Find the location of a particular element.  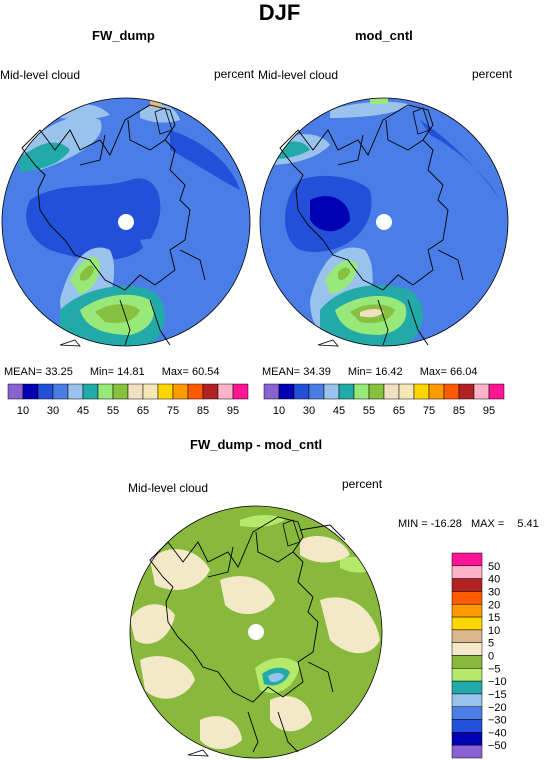

stat-max-value: 60.54 is located at coordinates (205, 372).